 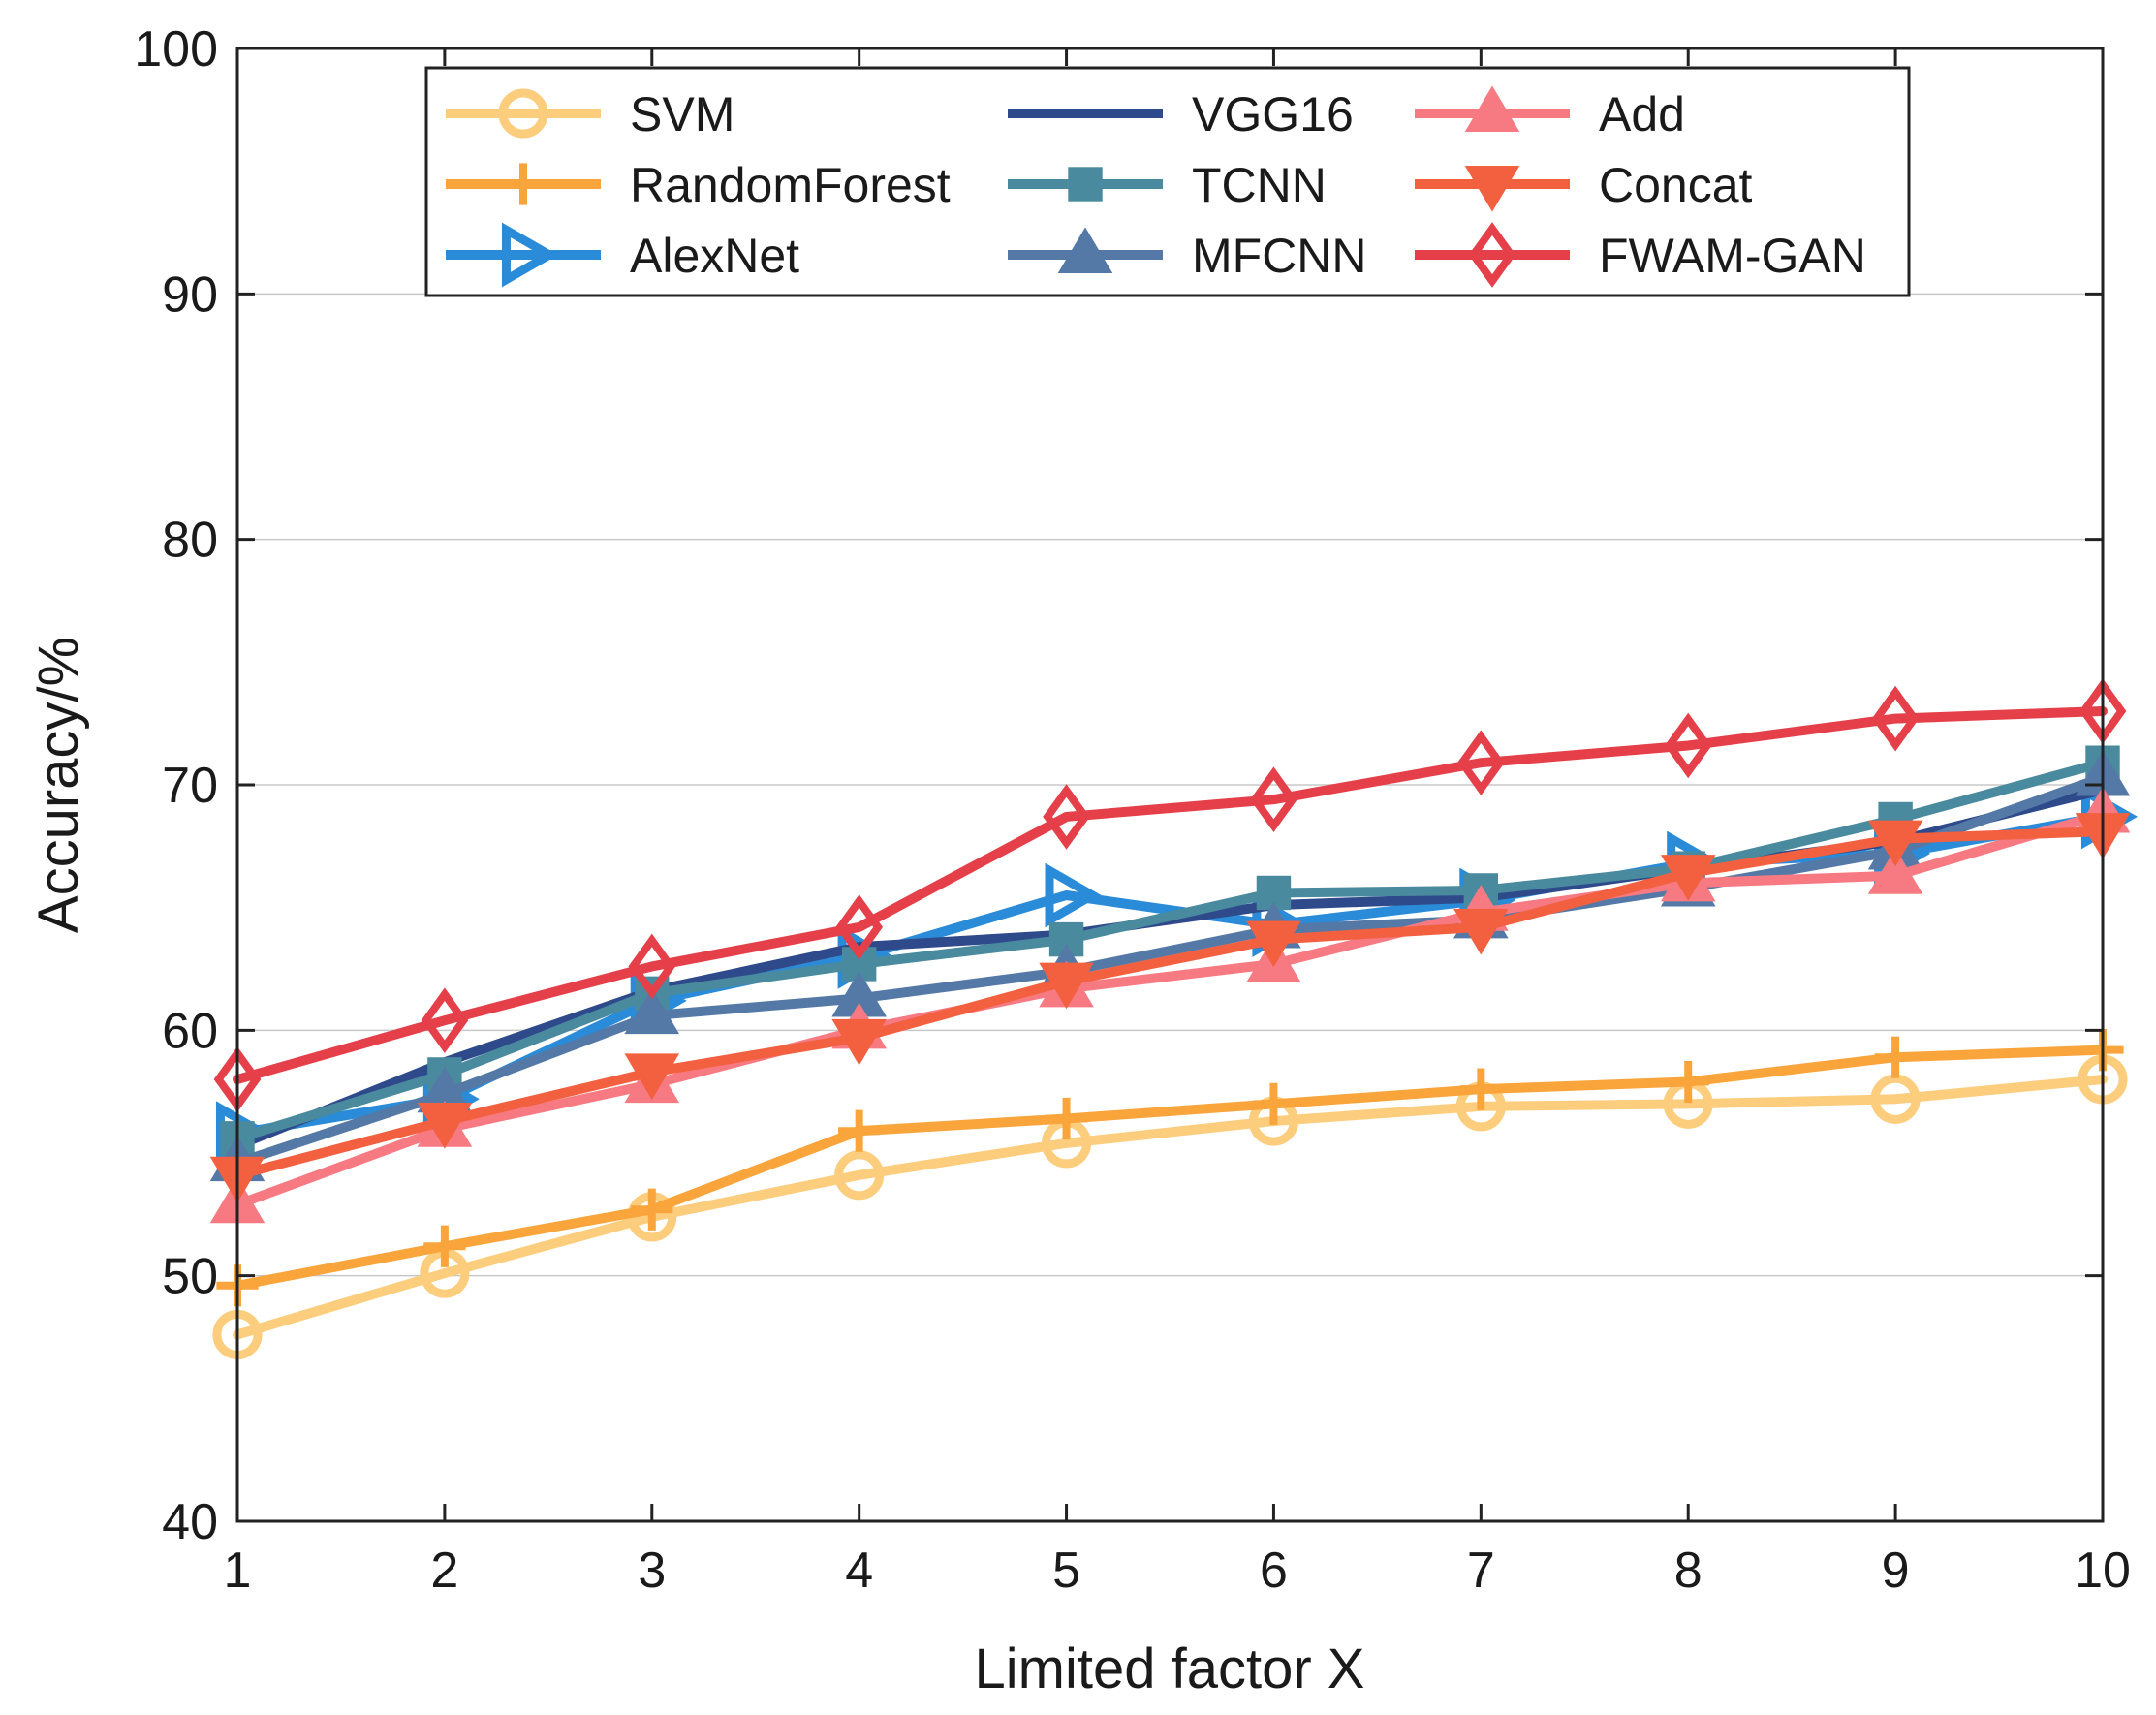 I want to click on y-tick-label: 40, so click(x=190, y=1522).